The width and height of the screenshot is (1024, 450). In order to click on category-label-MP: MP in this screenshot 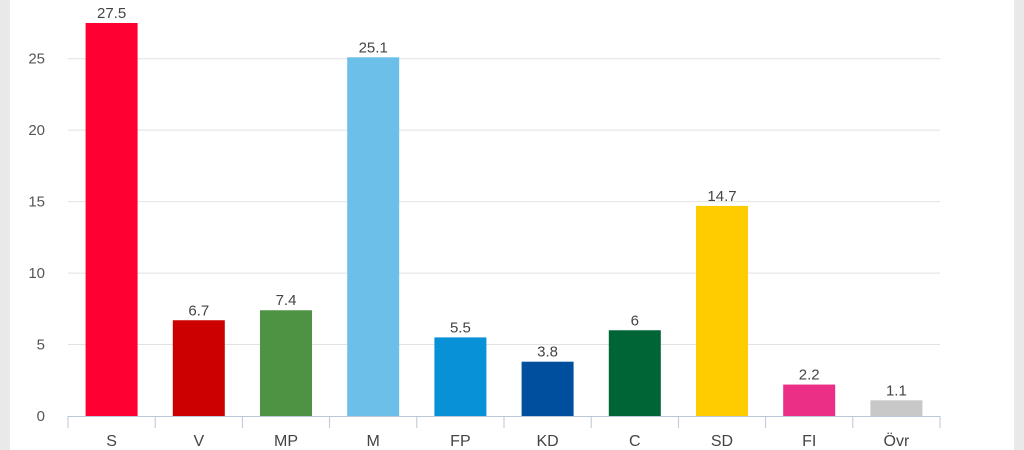, I will do `click(286, 441)`.